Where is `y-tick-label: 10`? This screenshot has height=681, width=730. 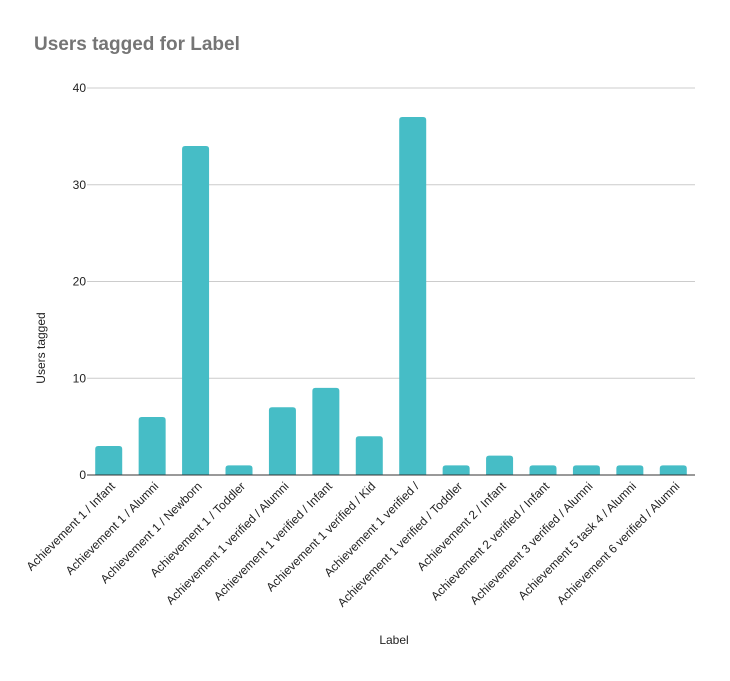
y-tick-label: 10 is located at coordinates (80, 378).